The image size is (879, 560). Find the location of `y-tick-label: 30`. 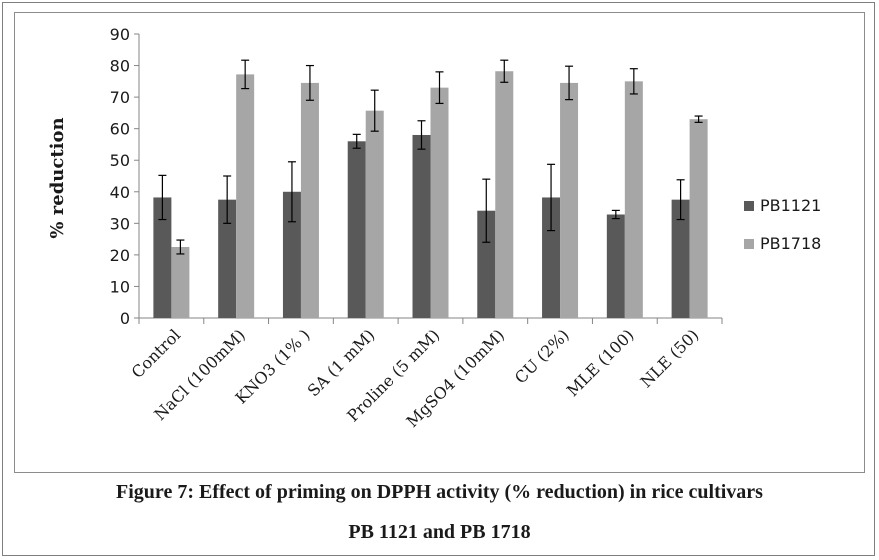

y-tick-label: 30 is located at coordinates (120, 223).